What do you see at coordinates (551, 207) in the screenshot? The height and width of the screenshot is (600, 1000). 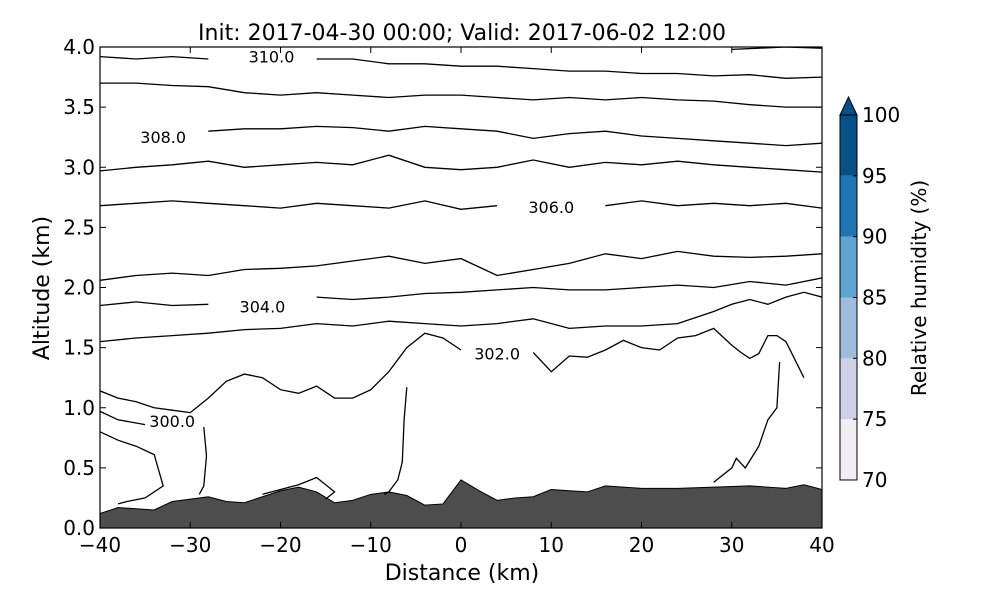 I see `contour-label-10: 306.0` at bounding box center [551, 207].